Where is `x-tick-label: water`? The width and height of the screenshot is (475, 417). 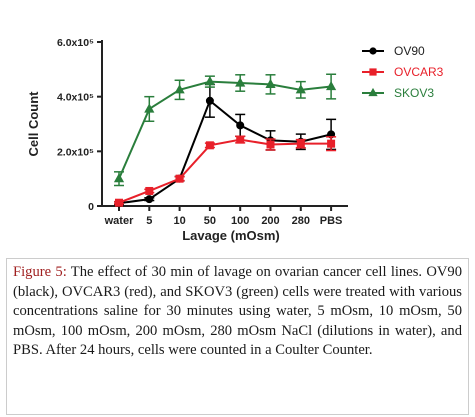 x-tick-label: water is located at coordinates (119, 221).